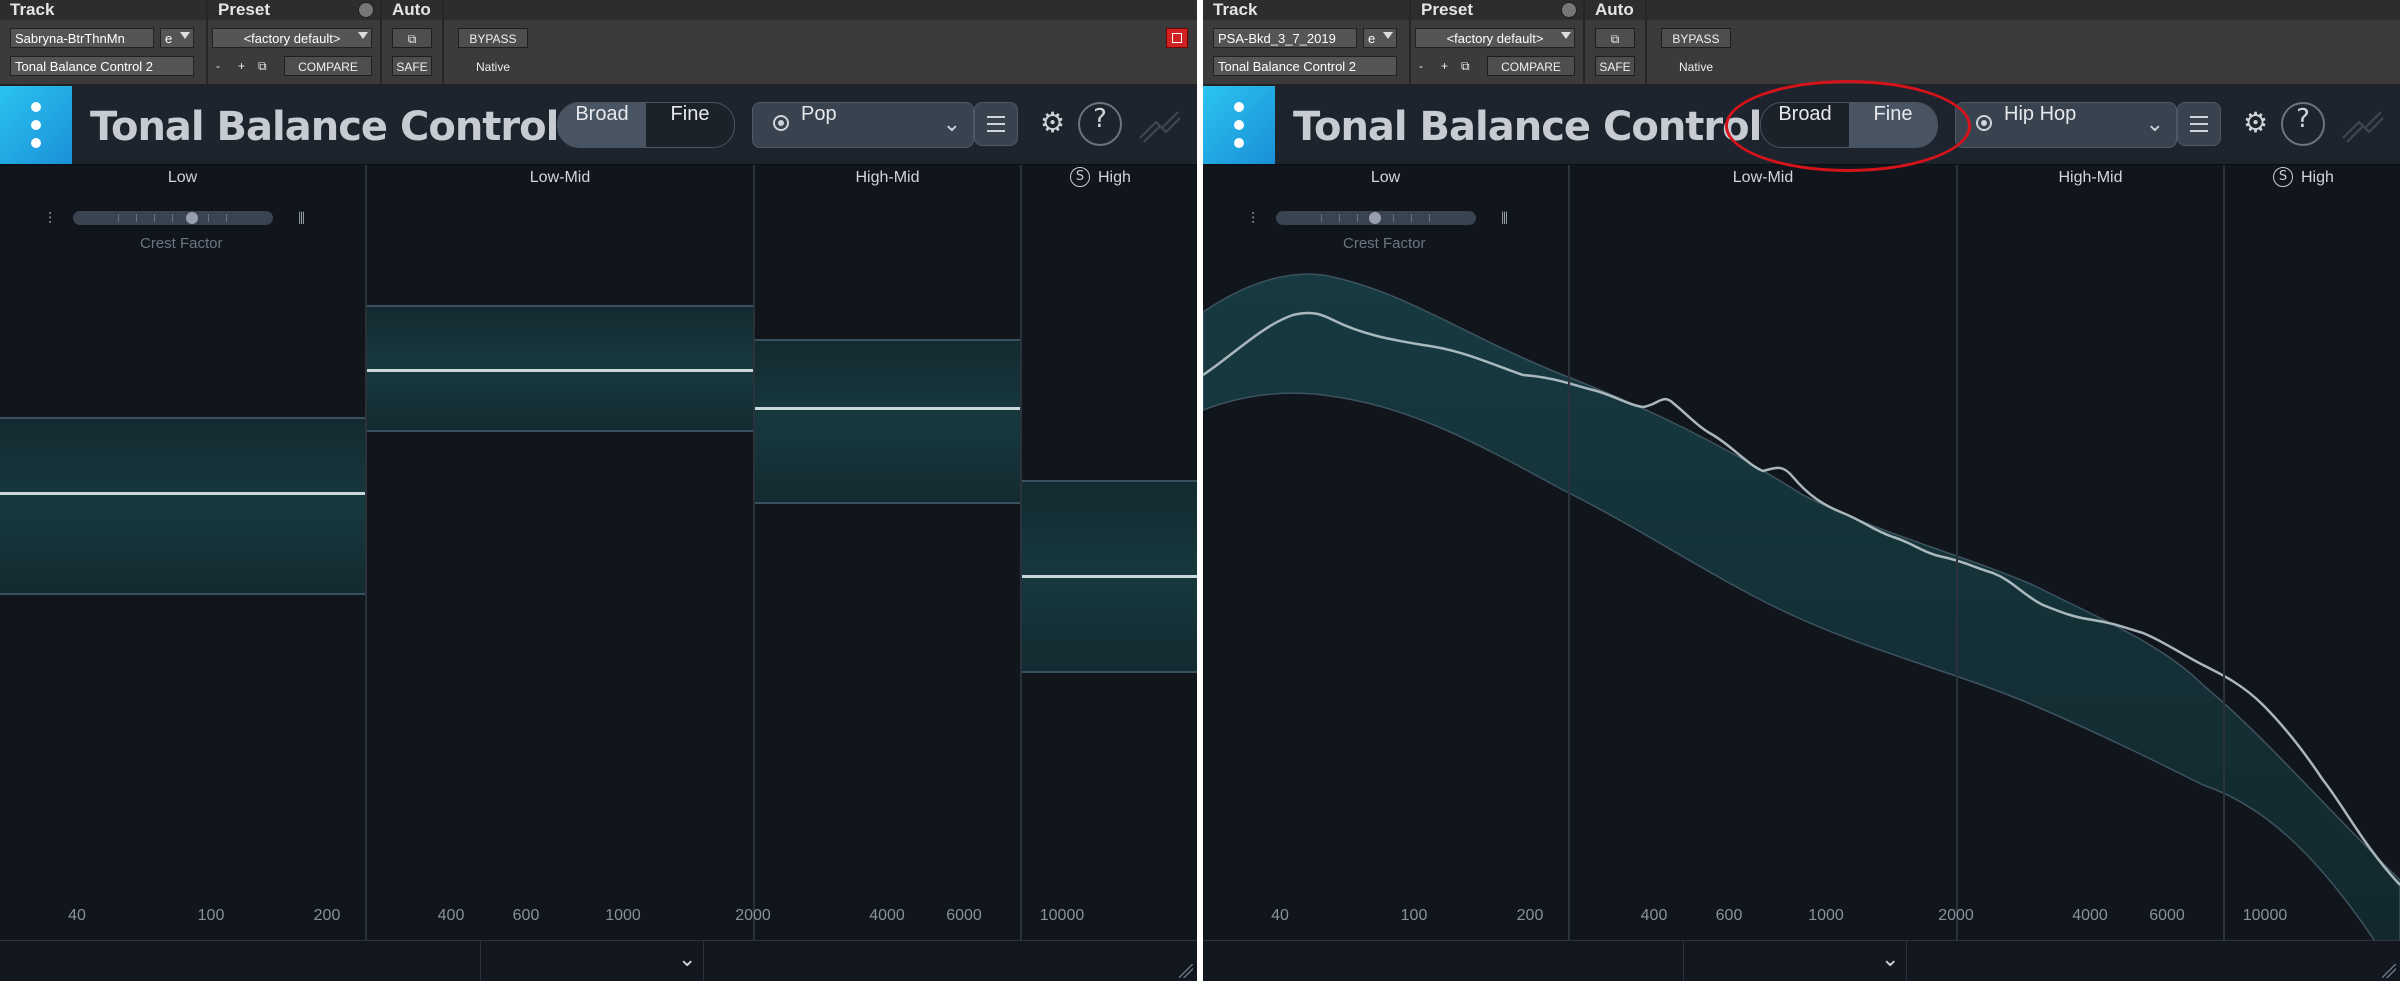  I want to click on target-range-high, so click(1109, 576).